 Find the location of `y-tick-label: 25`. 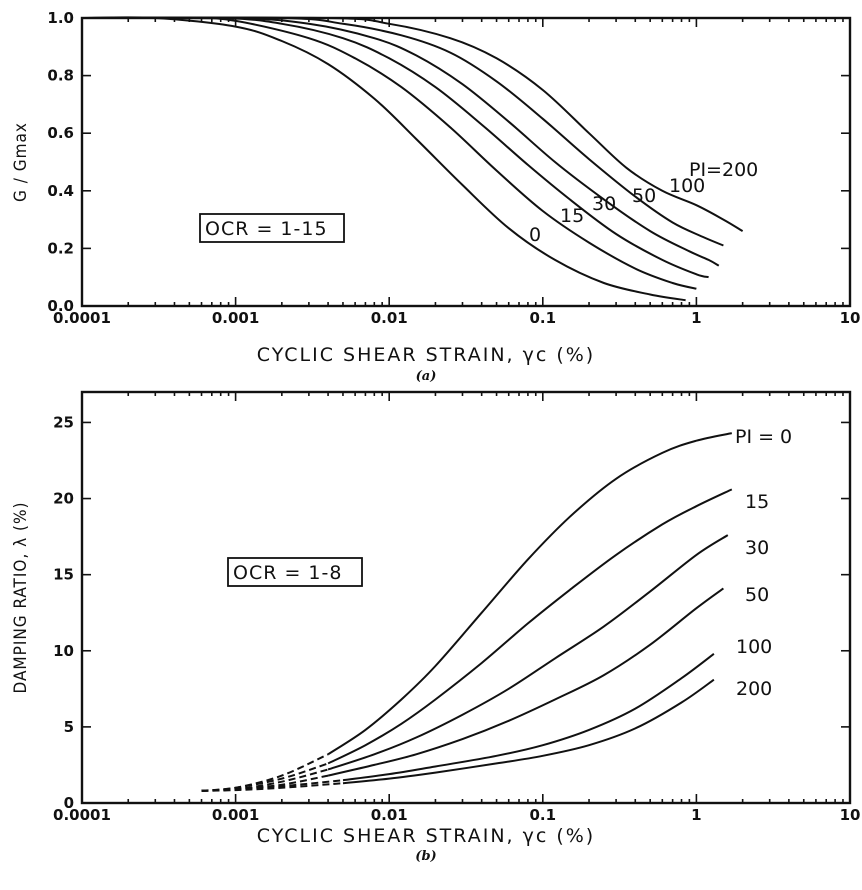

y-tick-label: 25 is located at coordinates (63, 422).